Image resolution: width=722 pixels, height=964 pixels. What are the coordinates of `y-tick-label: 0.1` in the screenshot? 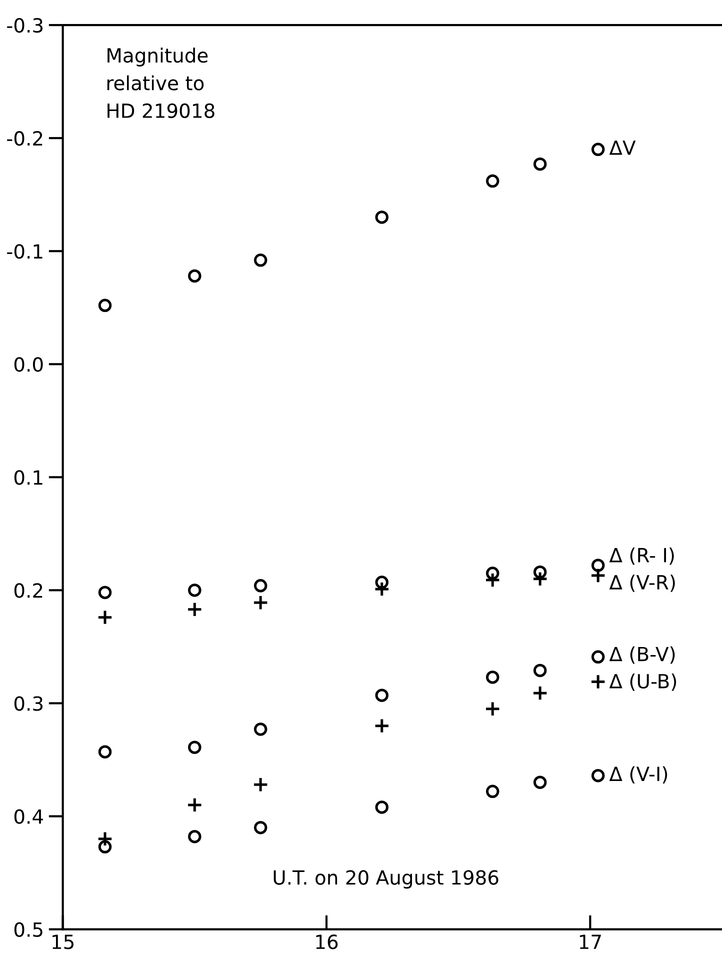 It's located at (28, 477).